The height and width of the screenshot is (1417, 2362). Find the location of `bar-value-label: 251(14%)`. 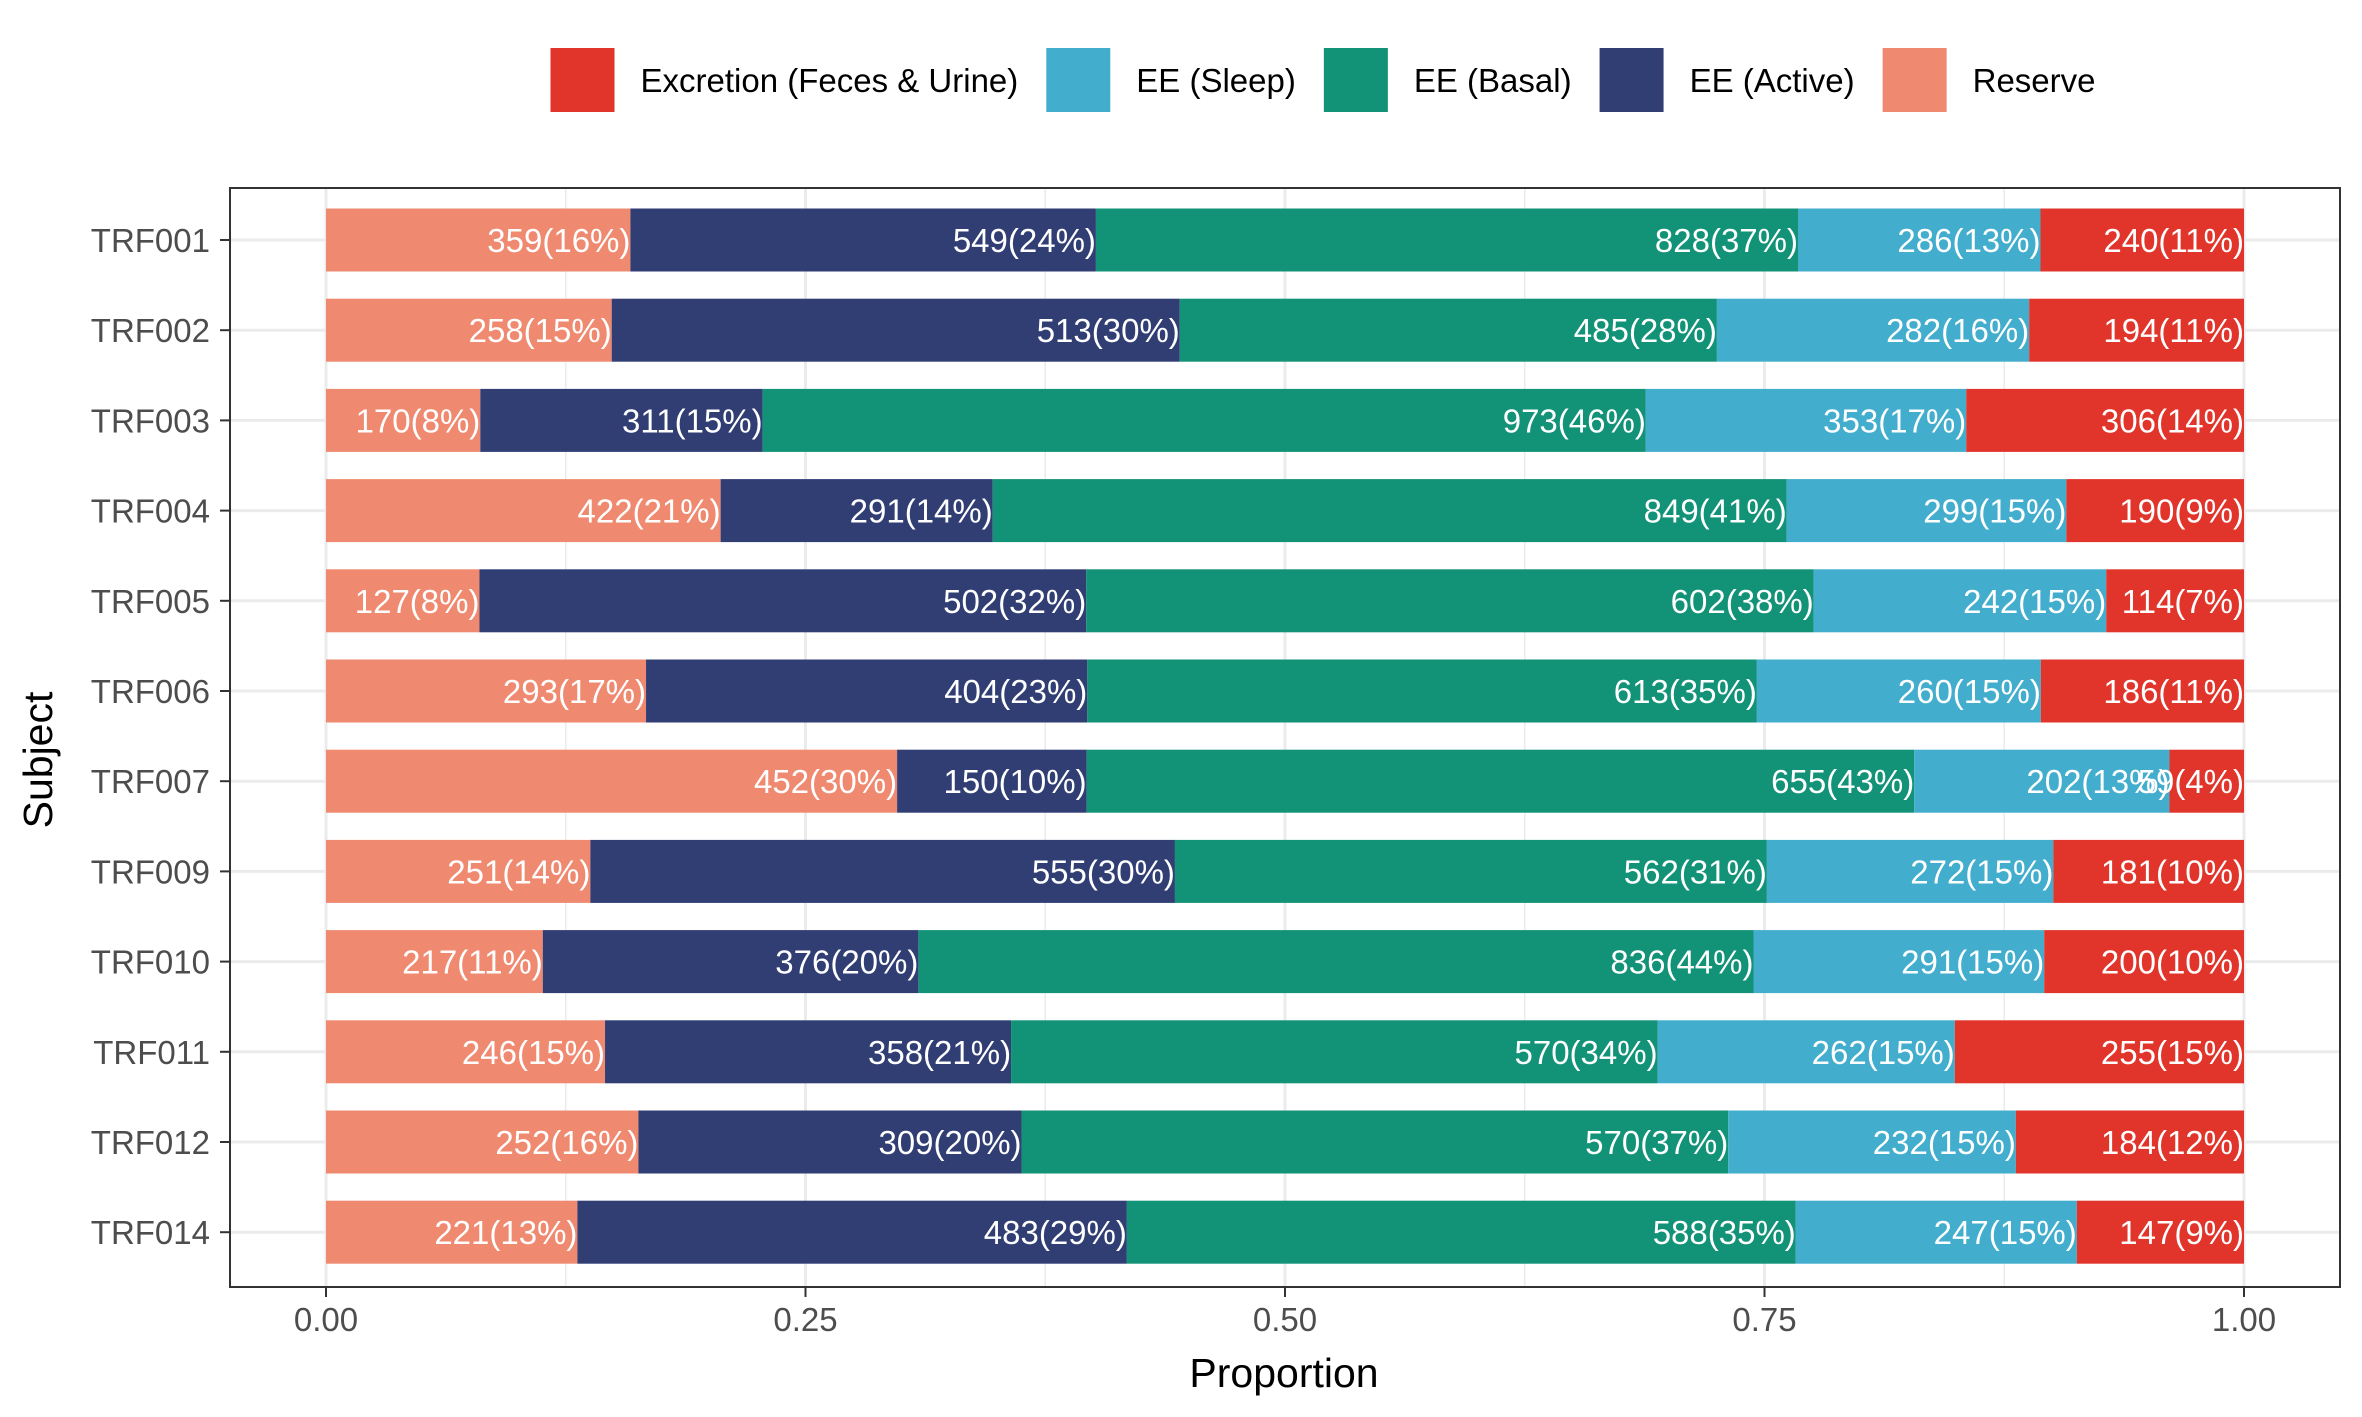

bar-value-label: 251(14%) is located at coordinates (518, 871).